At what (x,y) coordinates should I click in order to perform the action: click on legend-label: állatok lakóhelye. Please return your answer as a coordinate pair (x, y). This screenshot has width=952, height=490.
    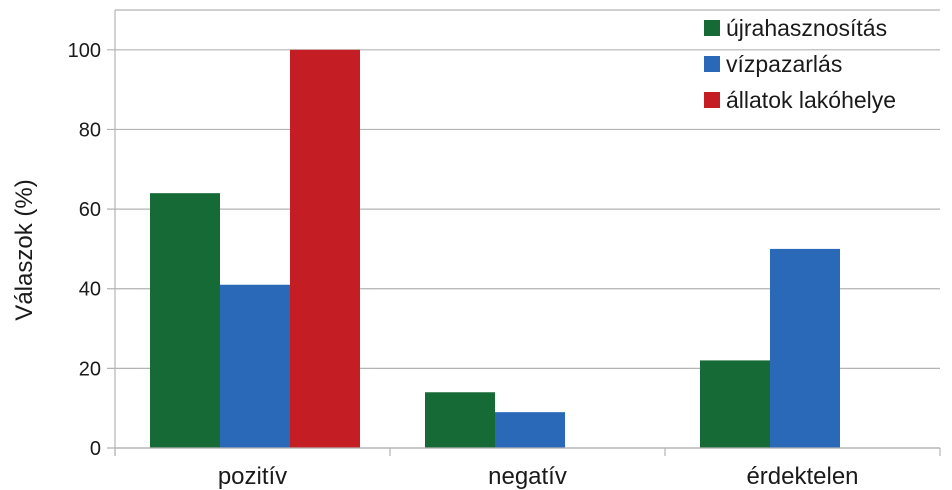
    Looking at the image, I should click on (811, 100).